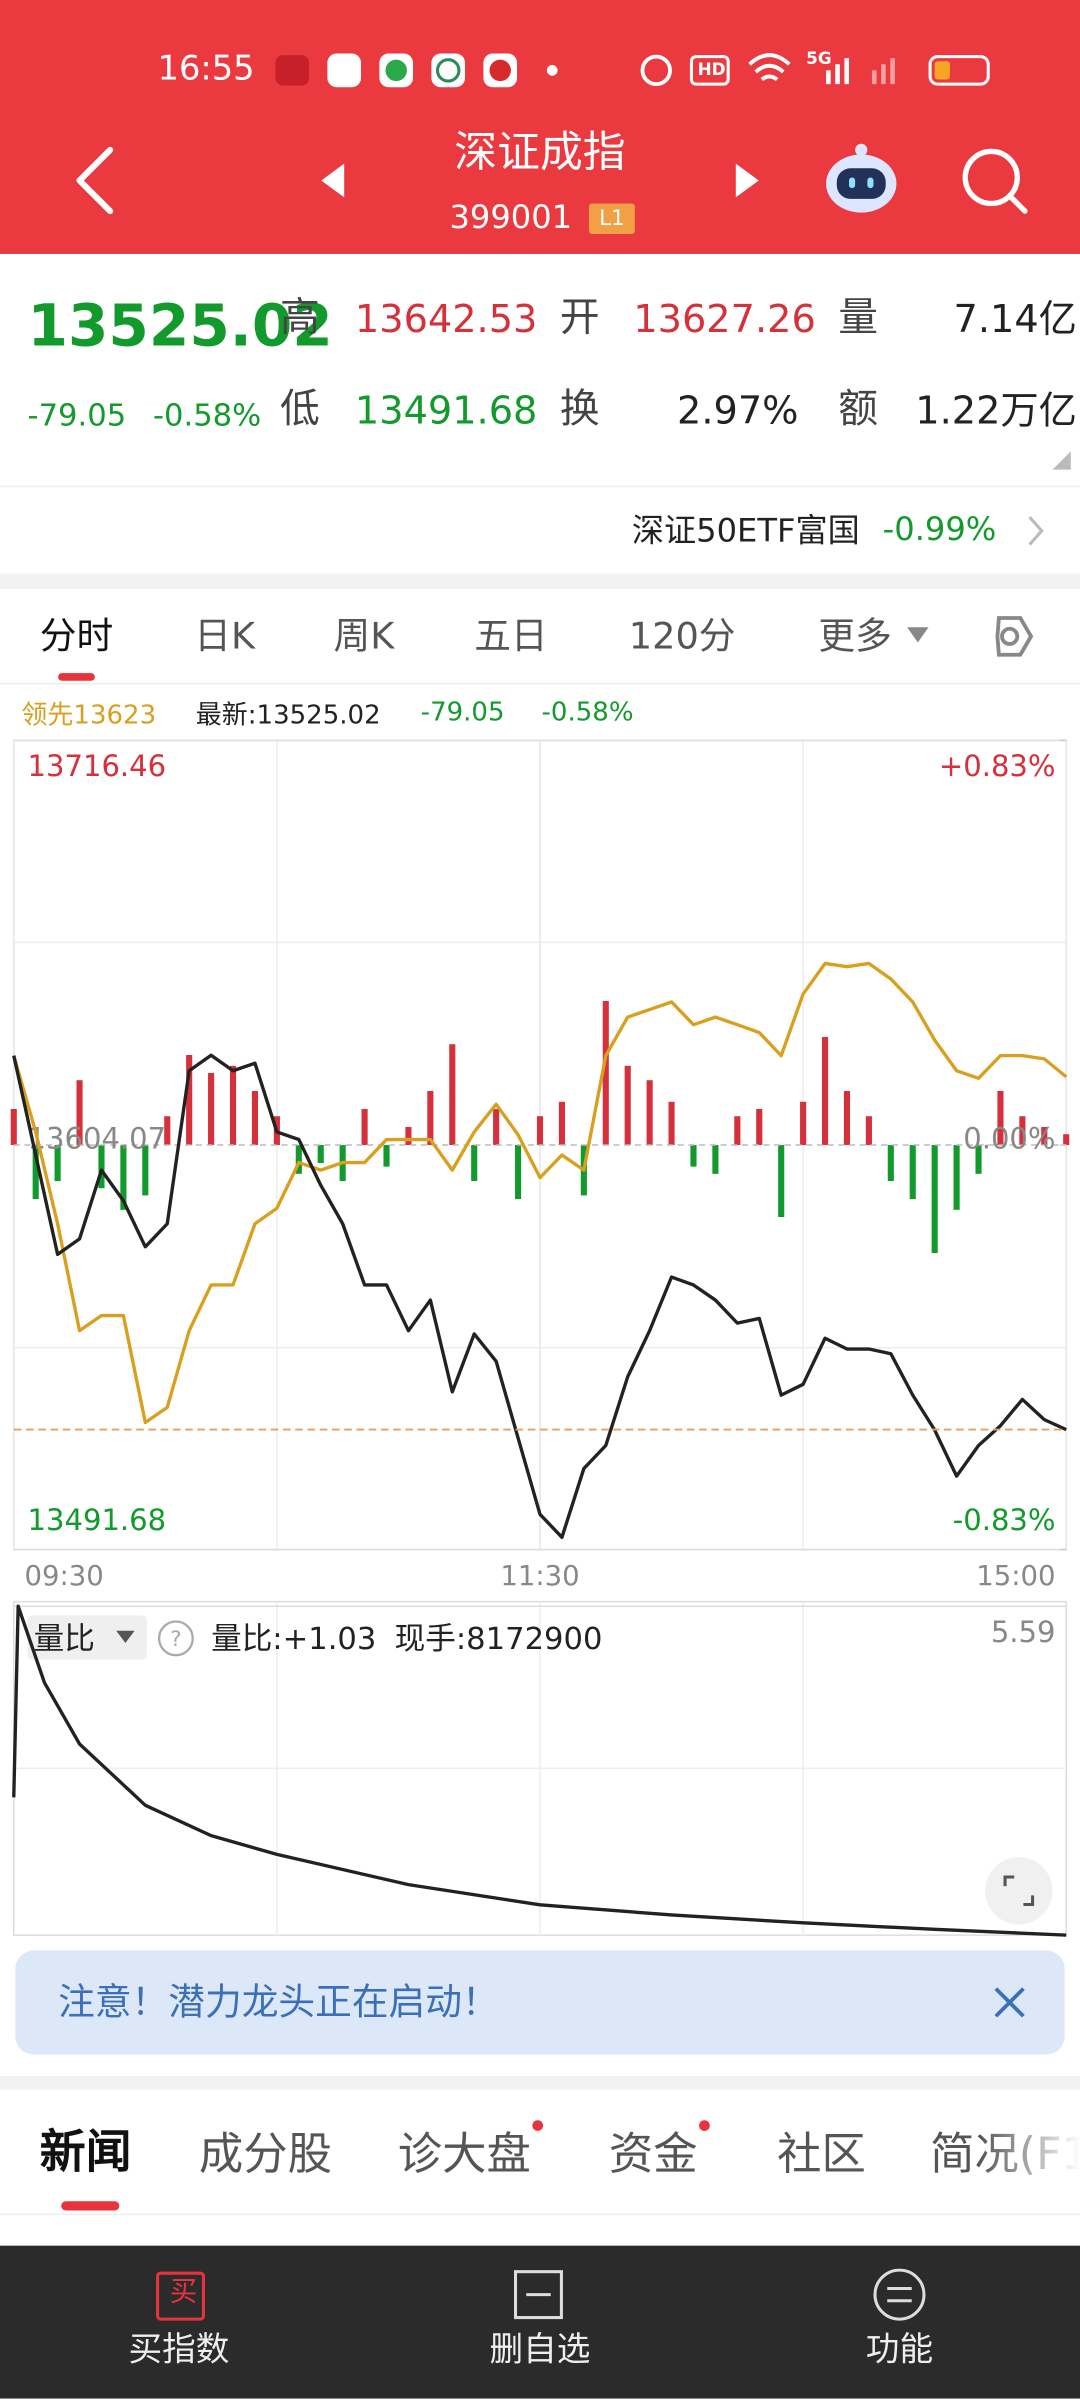 The height and width of the screenshot is (2400, 1080). What do you see at coordinates (464, 2153) in the screenshot?
I see `news-tab: 诊大盘` at bounding box center [464, 2153].